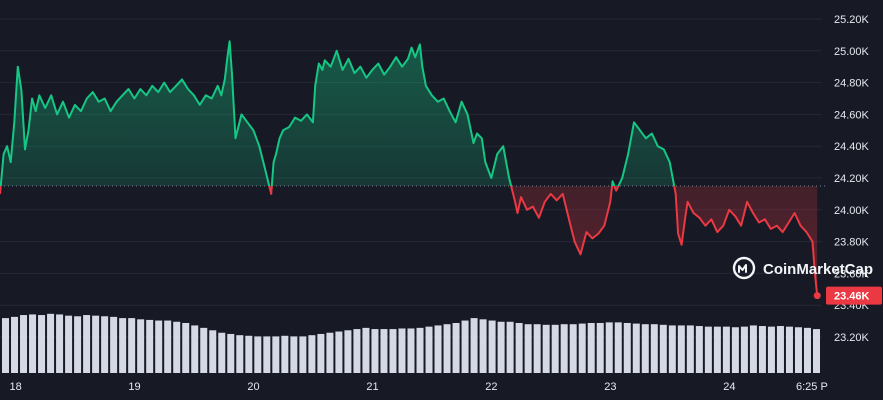 The height and width of the screenshot is (400, 883). Describe the element at coordinates (418, 387) in the screenshot. I see `x-axis-tick-labels: 18 19 20 21 22 23 24 6:25 P` at that location.